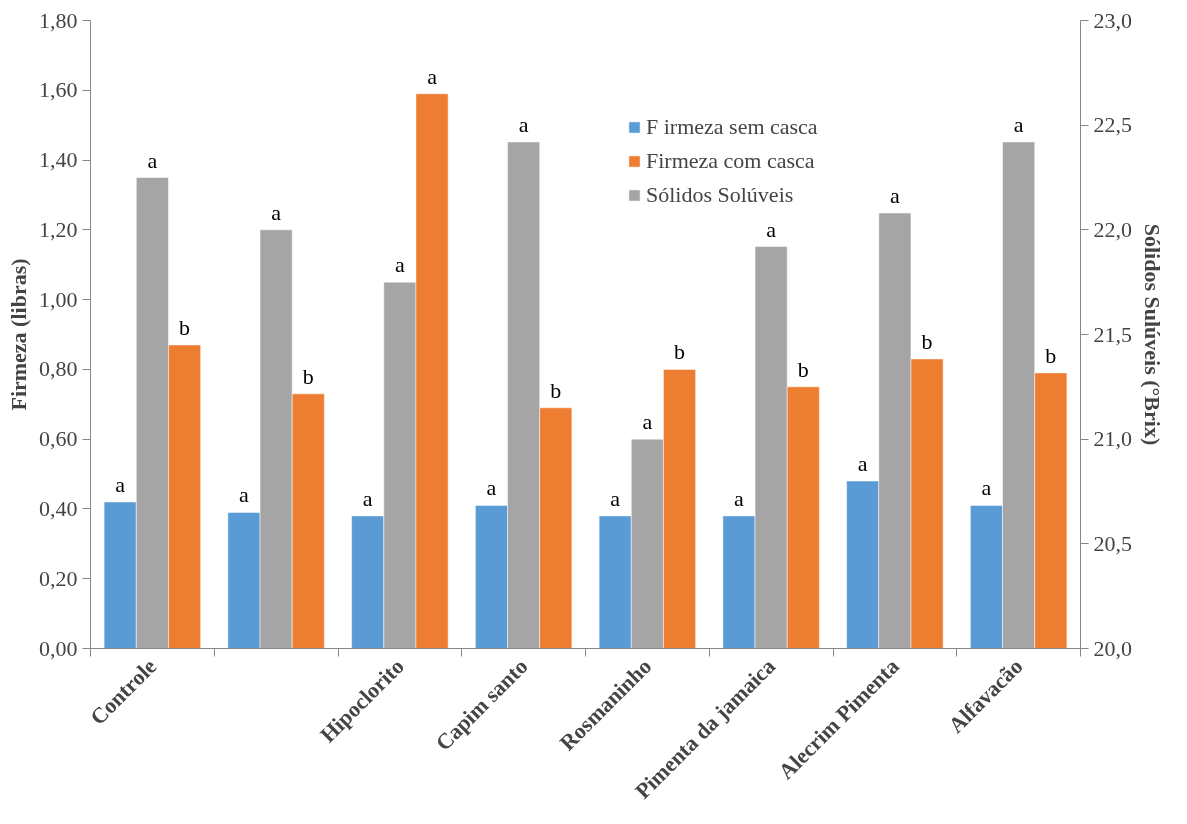 The width and height of the screenshot is (1187, 824). Describe the element at coordinates (58, 299) in the screenshot. I see `y-tick-label: 1,00` at that location.